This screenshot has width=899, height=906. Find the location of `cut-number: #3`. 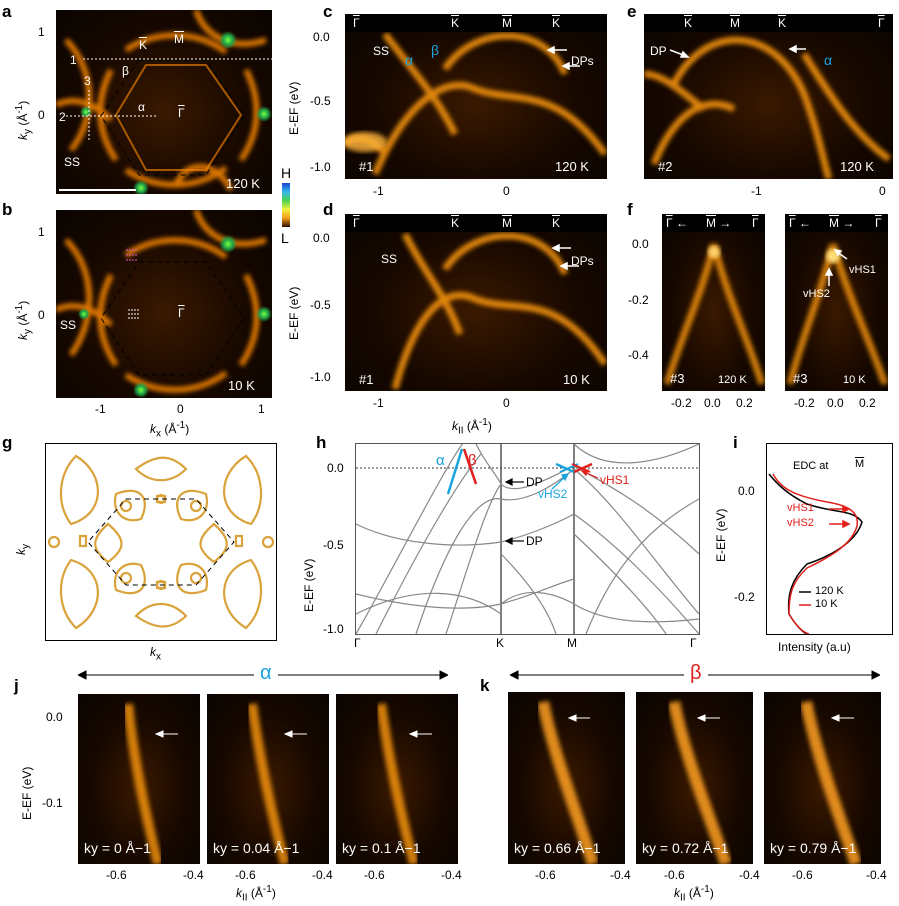

cut-number: #3 is located at coordinates (800, 378).